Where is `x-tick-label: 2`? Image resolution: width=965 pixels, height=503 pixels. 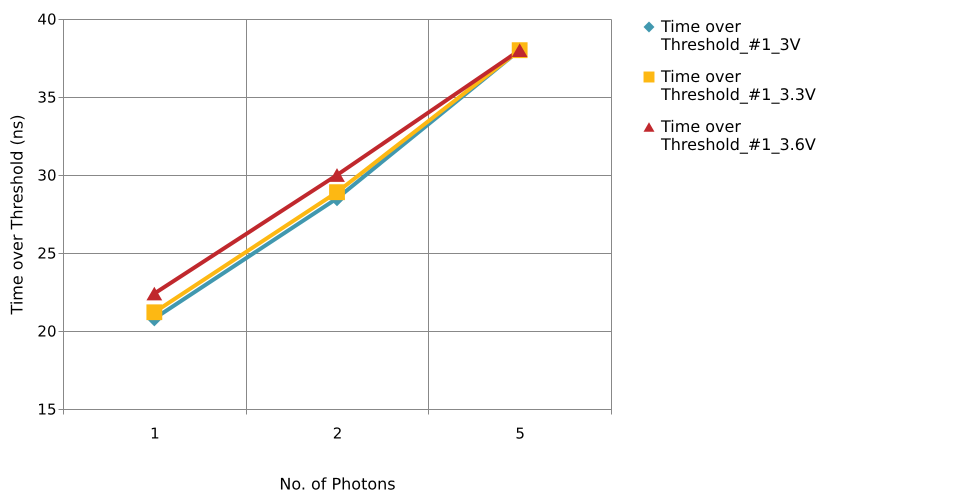
x-tick-label: 2 is located at coordinates (337, 433).